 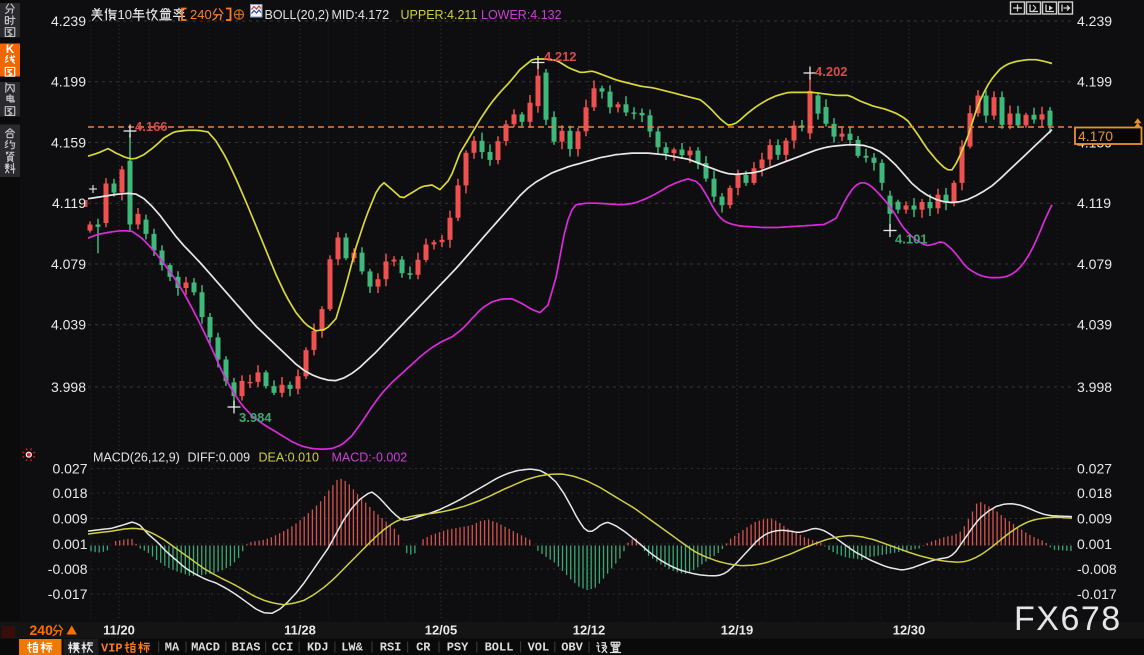 What do you see at coordinates (499, 648) in the screenshot?
I see `svg-text: BOLL` at bounding box center [499, 648].